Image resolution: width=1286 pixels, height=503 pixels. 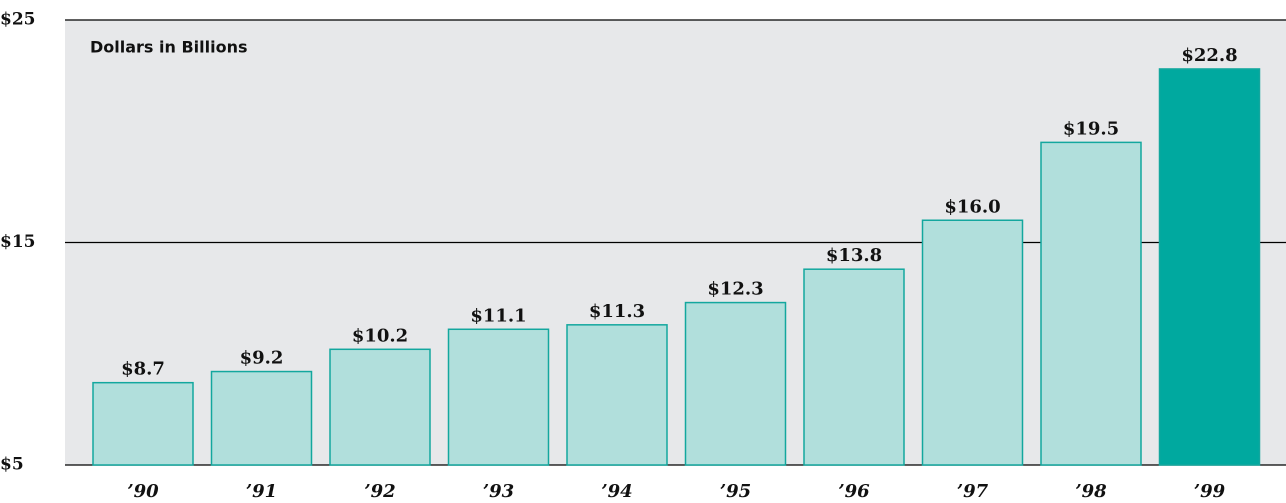 I want to click on x-tick-label: ’93, so click(x=498, y=491).